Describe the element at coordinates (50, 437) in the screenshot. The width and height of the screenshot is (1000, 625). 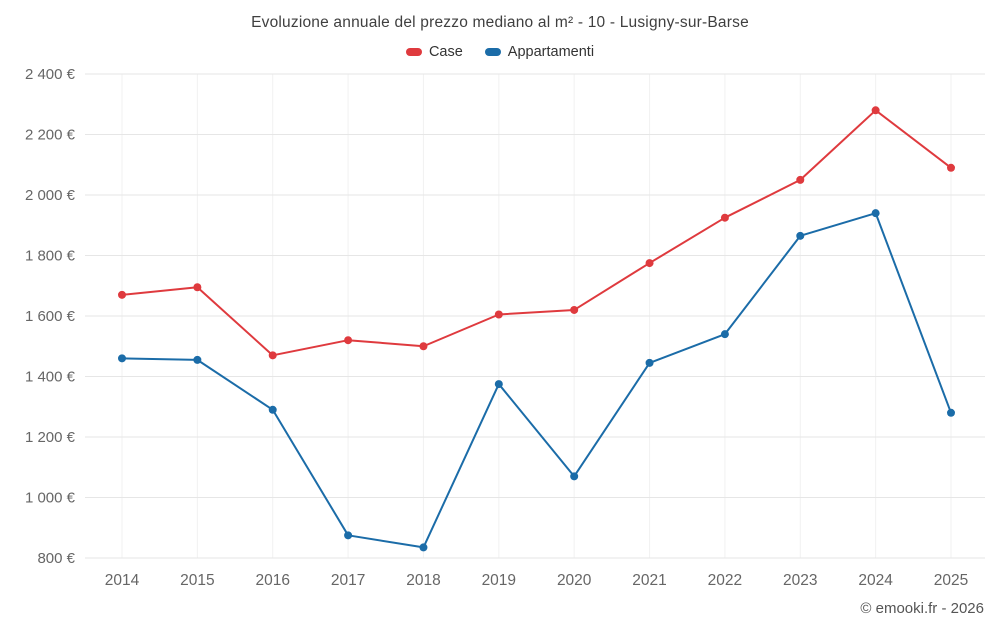
I see `svg-text: 1 200 €` at that location.